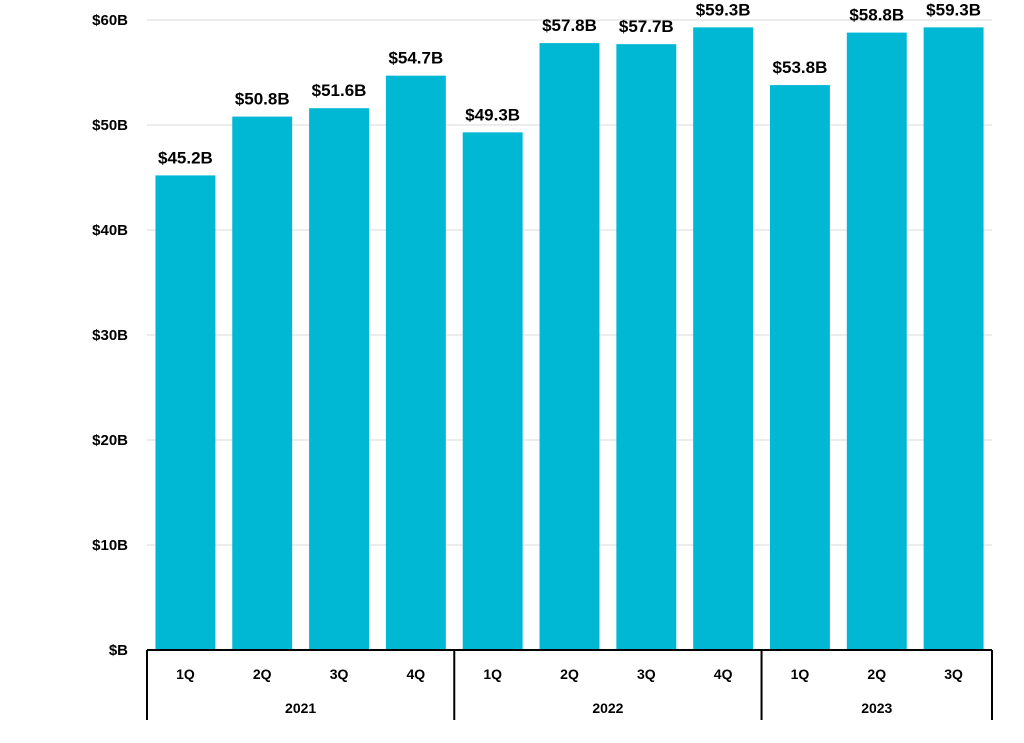 This screenshot has width=1024, height=743. What do you see at coordinates (110, 20) in the screenshot?
I see `y-tick-label: $60B` at bounding box center [110, 20].